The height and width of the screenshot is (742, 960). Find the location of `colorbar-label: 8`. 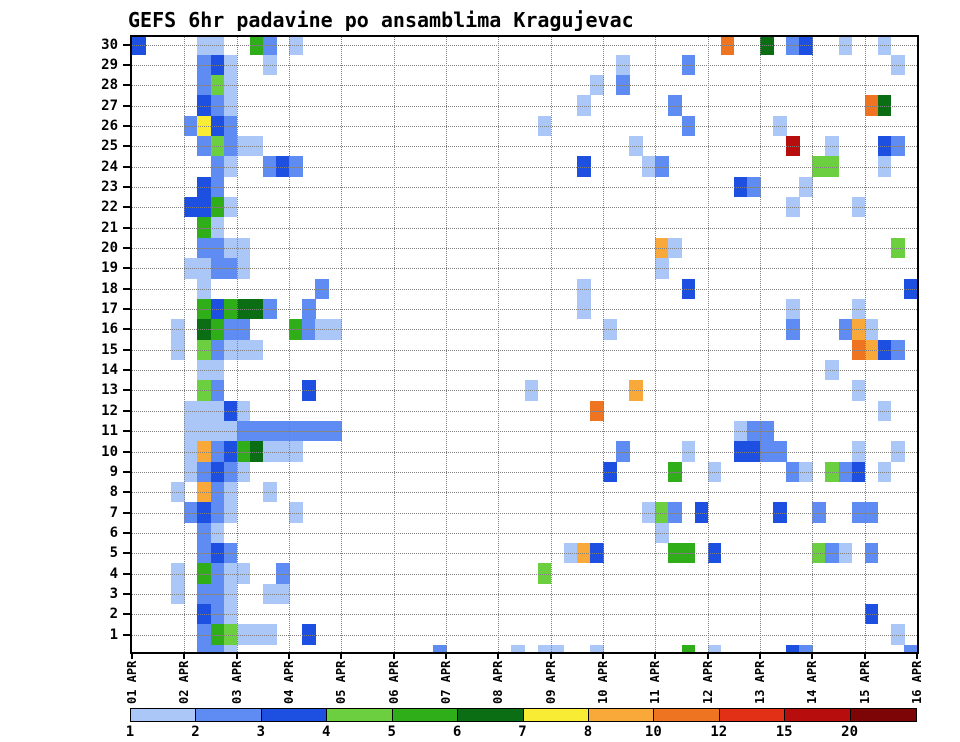

colorbar-label: 8 is located at coordinates (588, 732).